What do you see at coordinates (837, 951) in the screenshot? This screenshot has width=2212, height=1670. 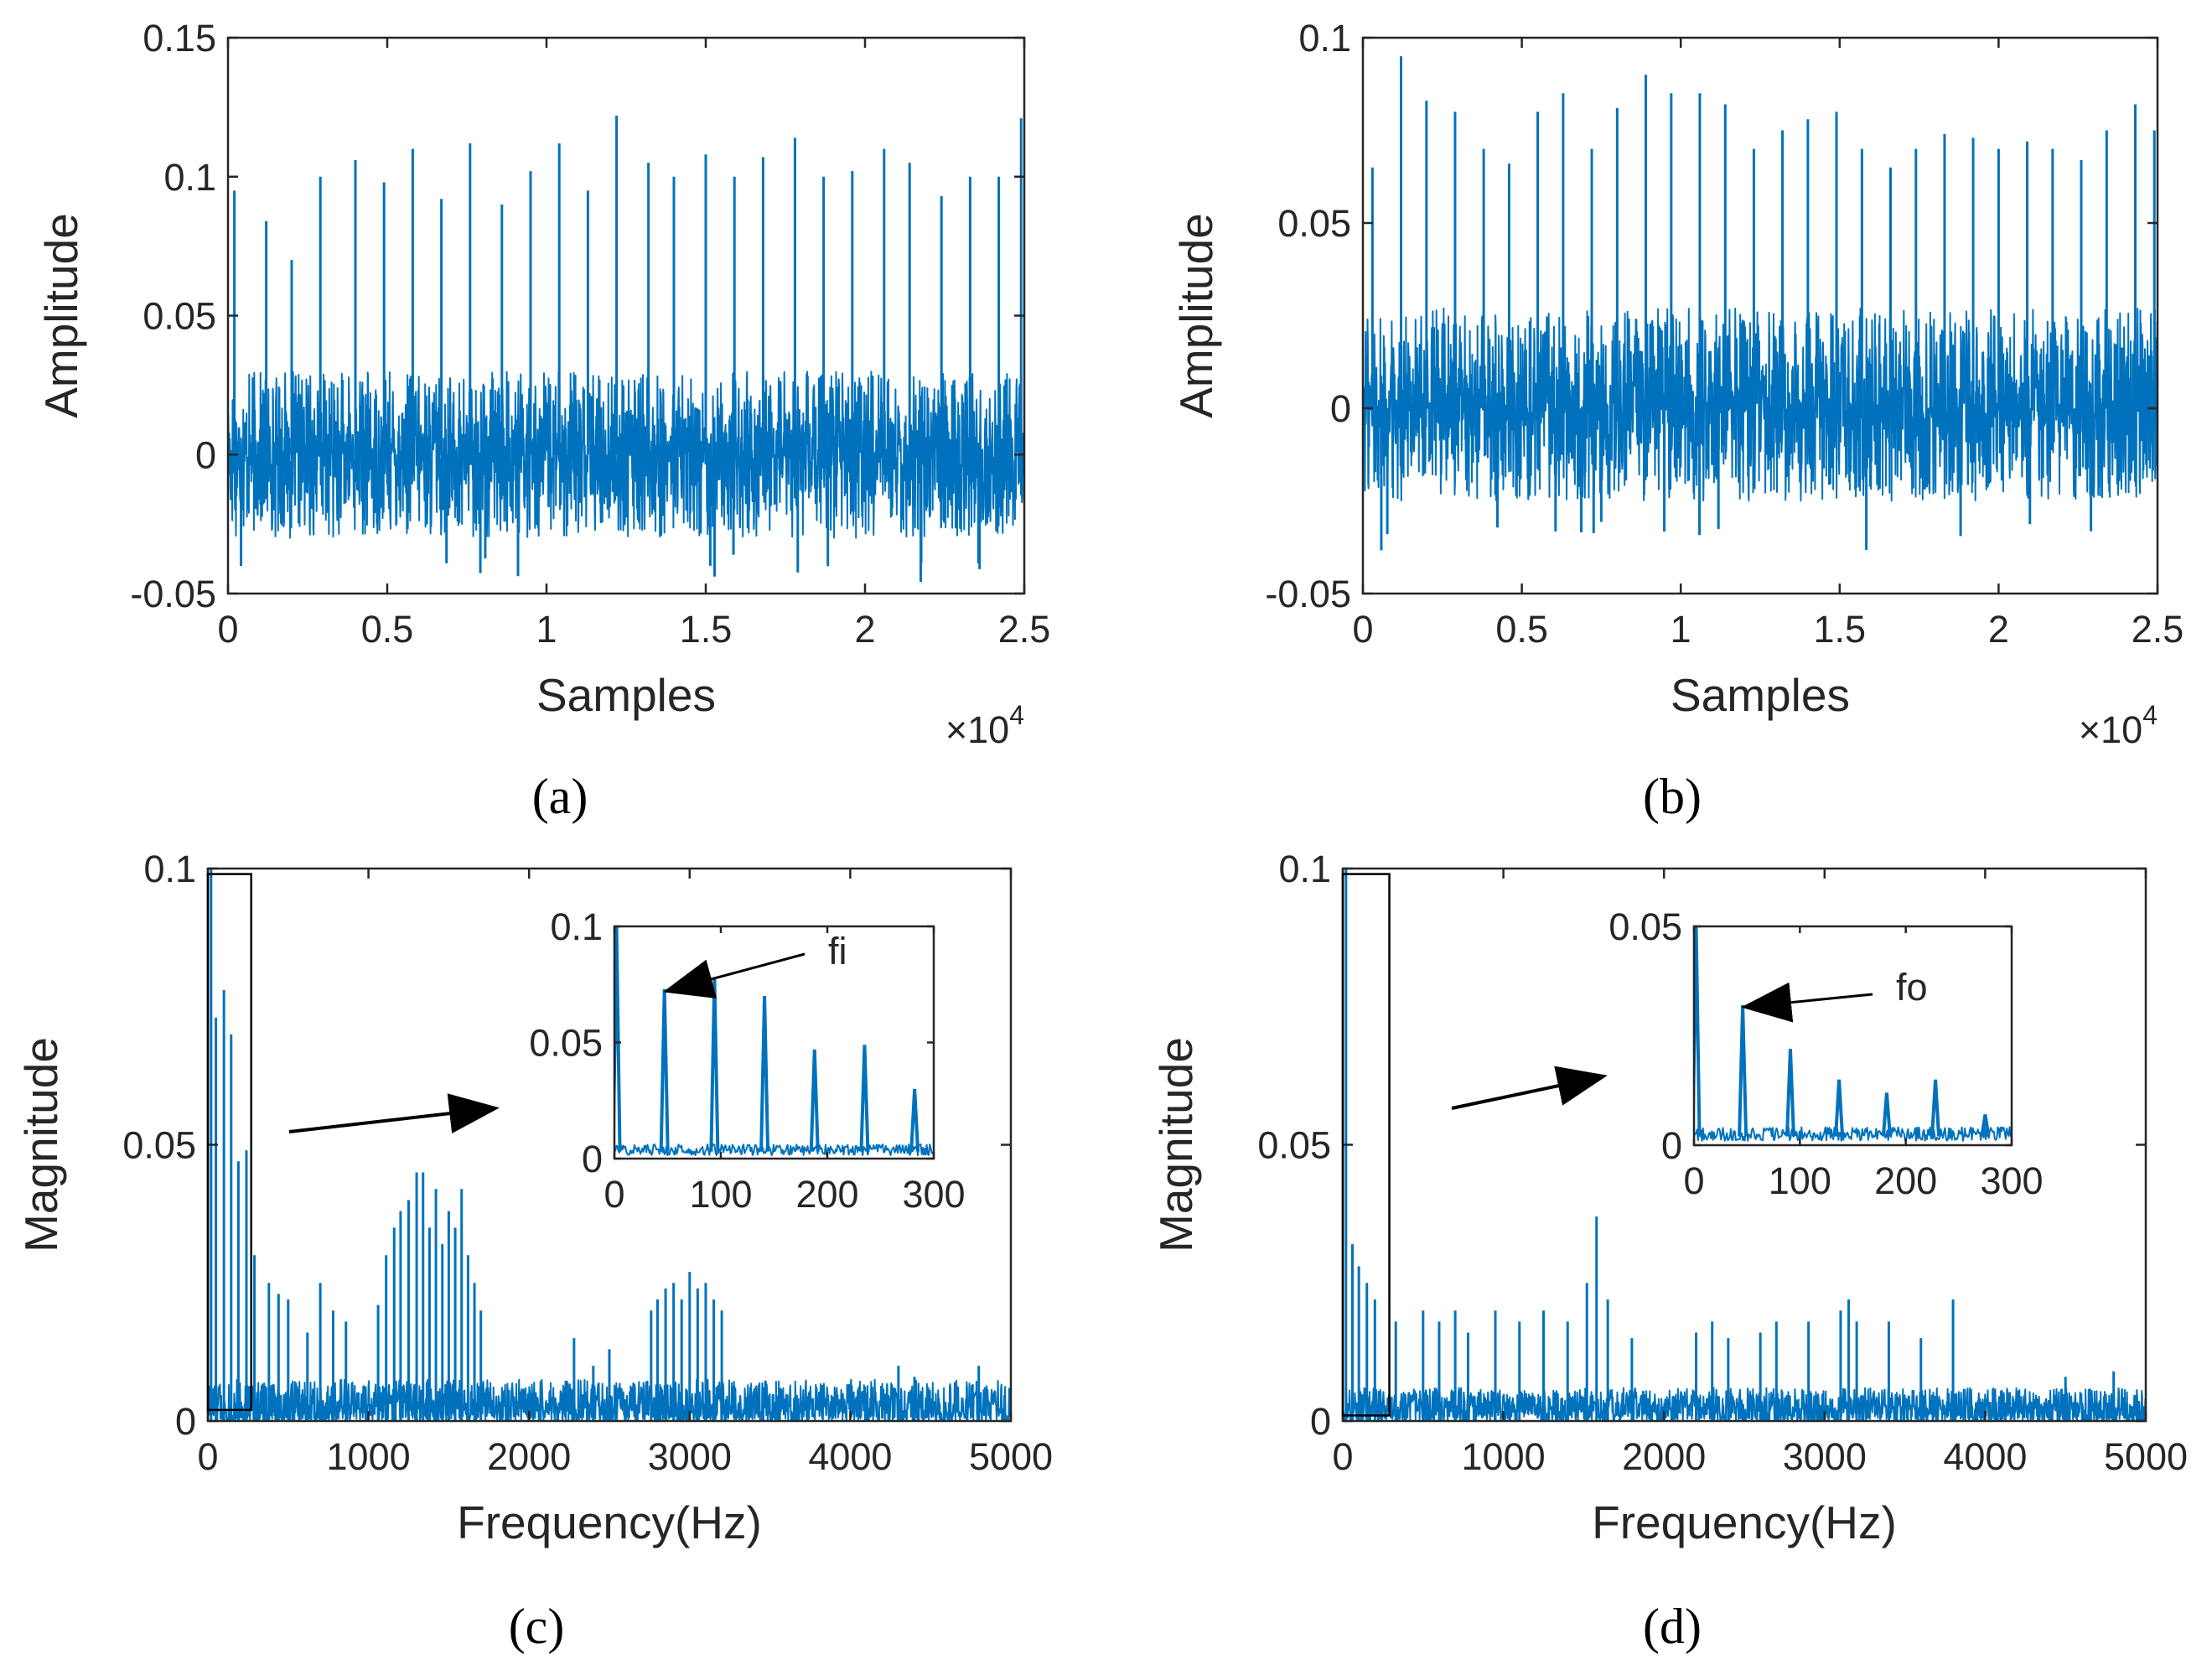 I see `annotation-label: fi` at bounding box center [837, 951].